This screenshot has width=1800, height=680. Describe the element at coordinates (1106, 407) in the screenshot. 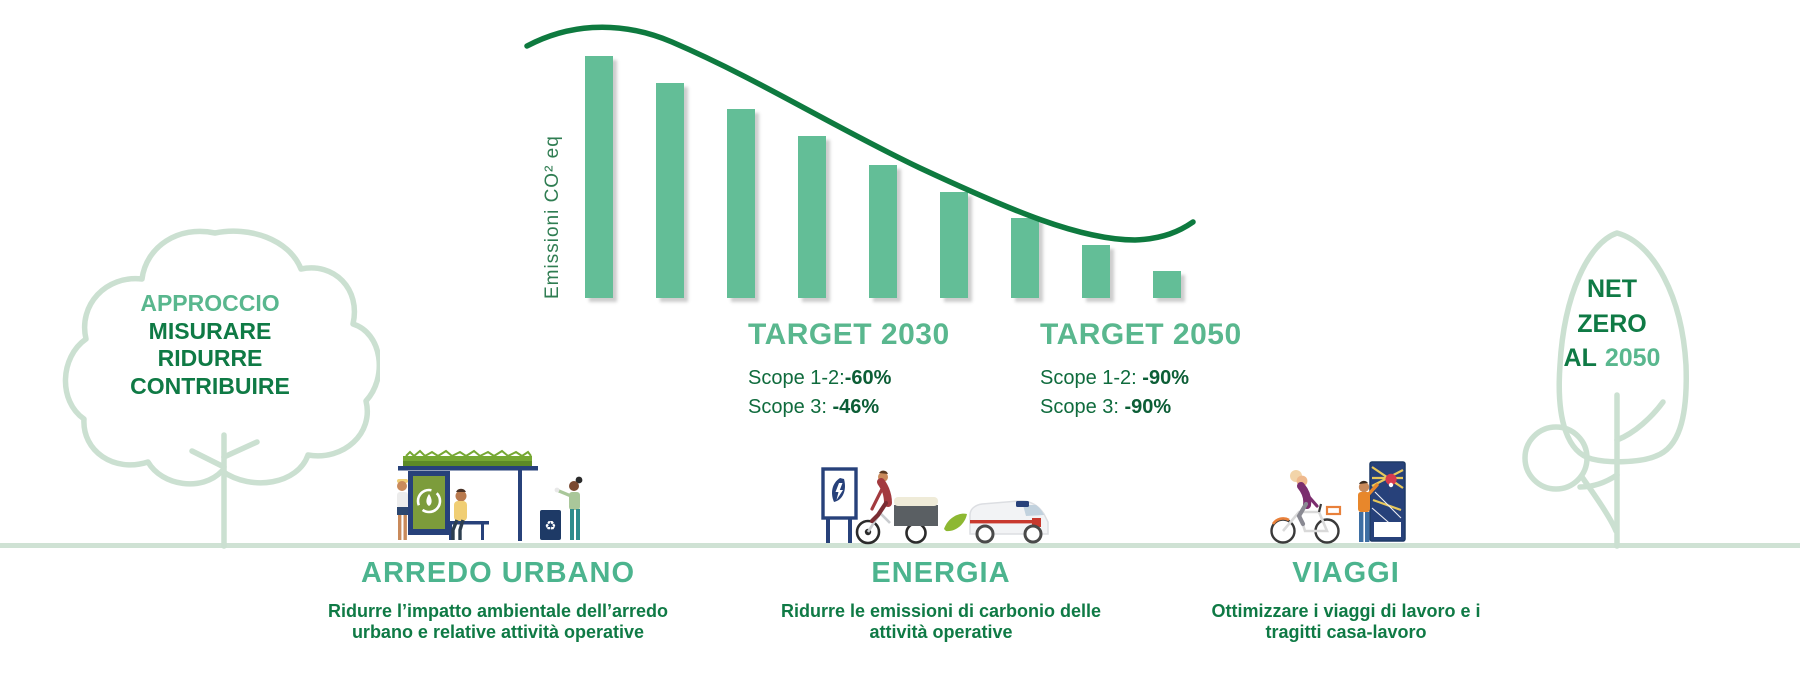

I see `target-2050-scope3: Scope 3: -90%` at that location.